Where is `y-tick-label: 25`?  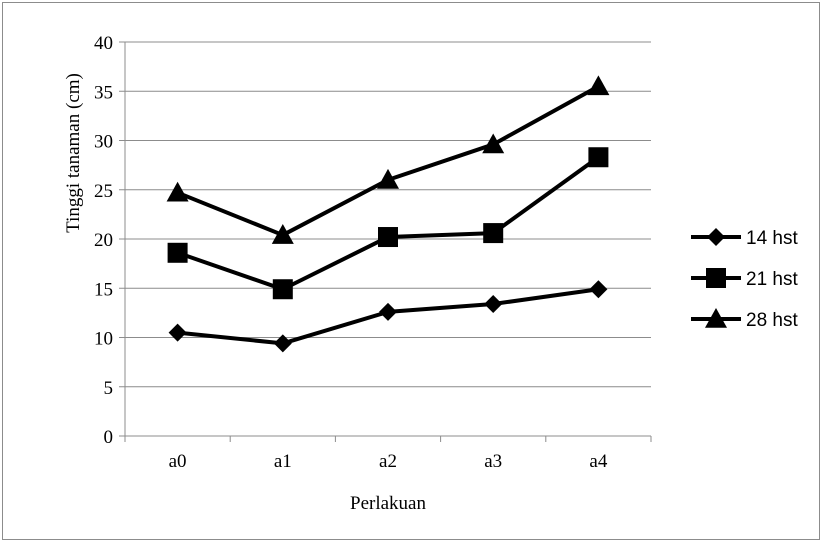
y-tick-label: 25 is located at coordinates (103, 191).